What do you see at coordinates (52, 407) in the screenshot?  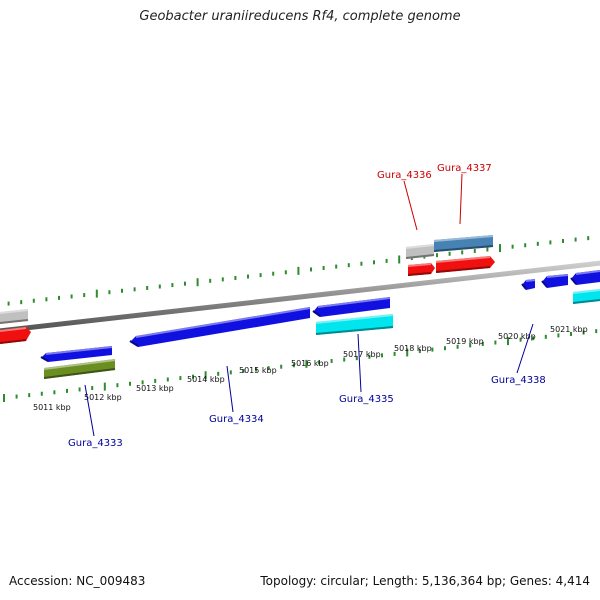 I see `kbp-tick-label: 5011 kbp` at bounding box center [52, 407].